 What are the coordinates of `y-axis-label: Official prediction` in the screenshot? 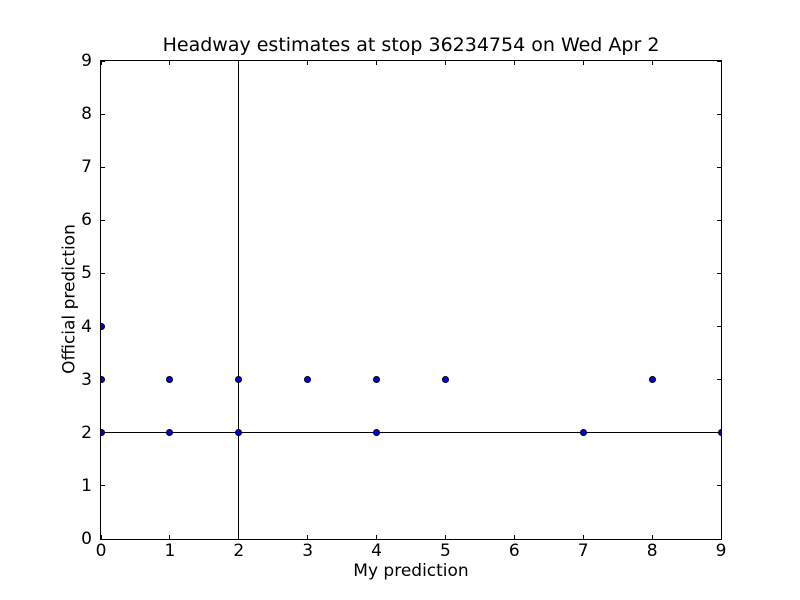 It's located at (69, 299).